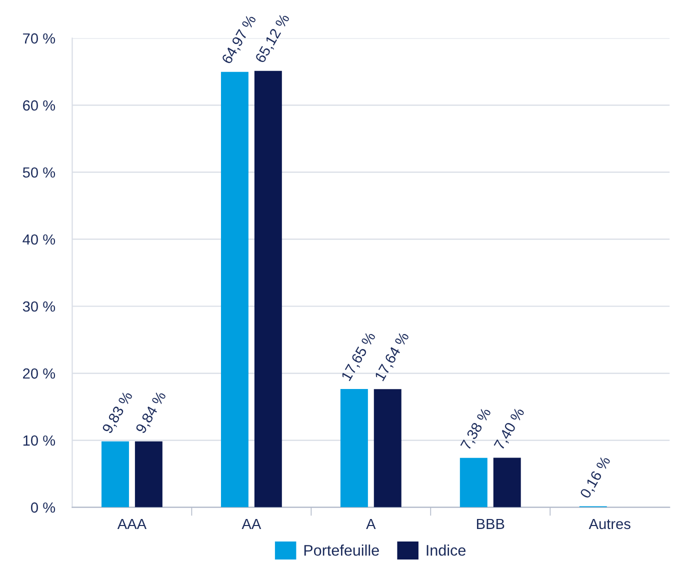 The width and height of the screenshot is (675, 570). Describe the element at coordinates (132, 523) in the screenshot. I see `x-tick-label: AAA` at that location.